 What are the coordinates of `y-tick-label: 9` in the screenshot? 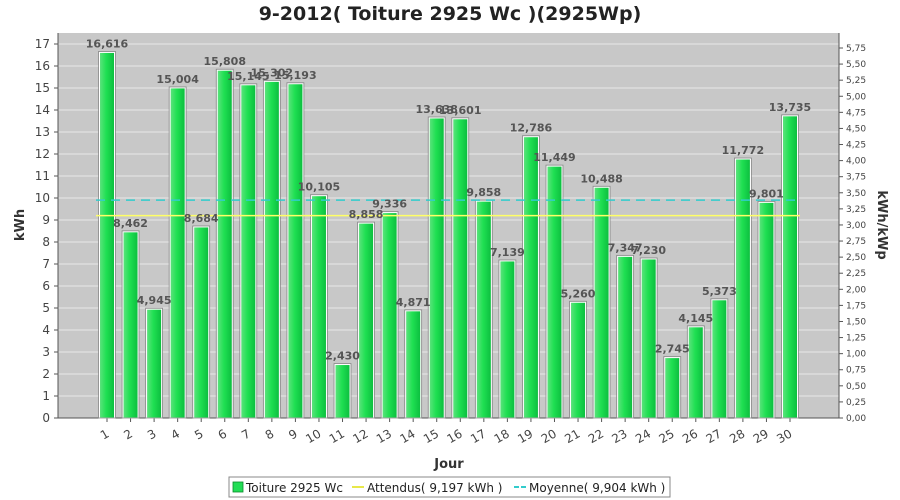 It's located at (46, 220).